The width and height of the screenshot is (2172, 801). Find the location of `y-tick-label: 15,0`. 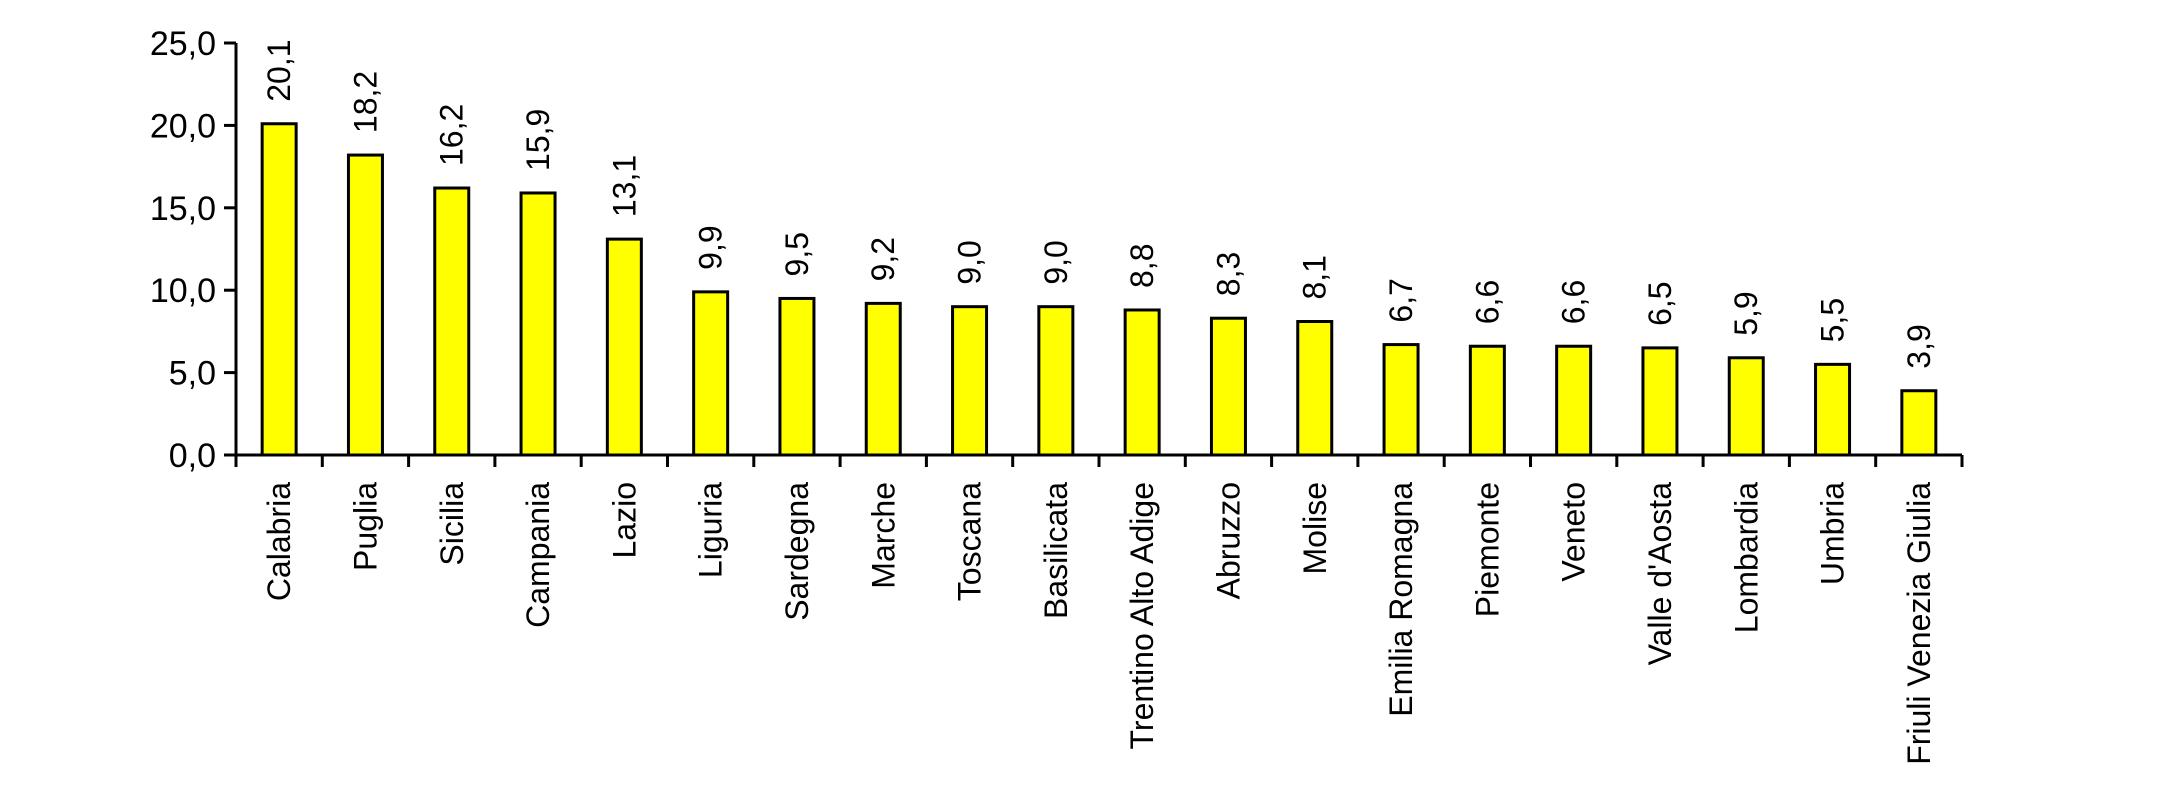

y-tick-label: 15,0 is located at coordinates (183, 209).